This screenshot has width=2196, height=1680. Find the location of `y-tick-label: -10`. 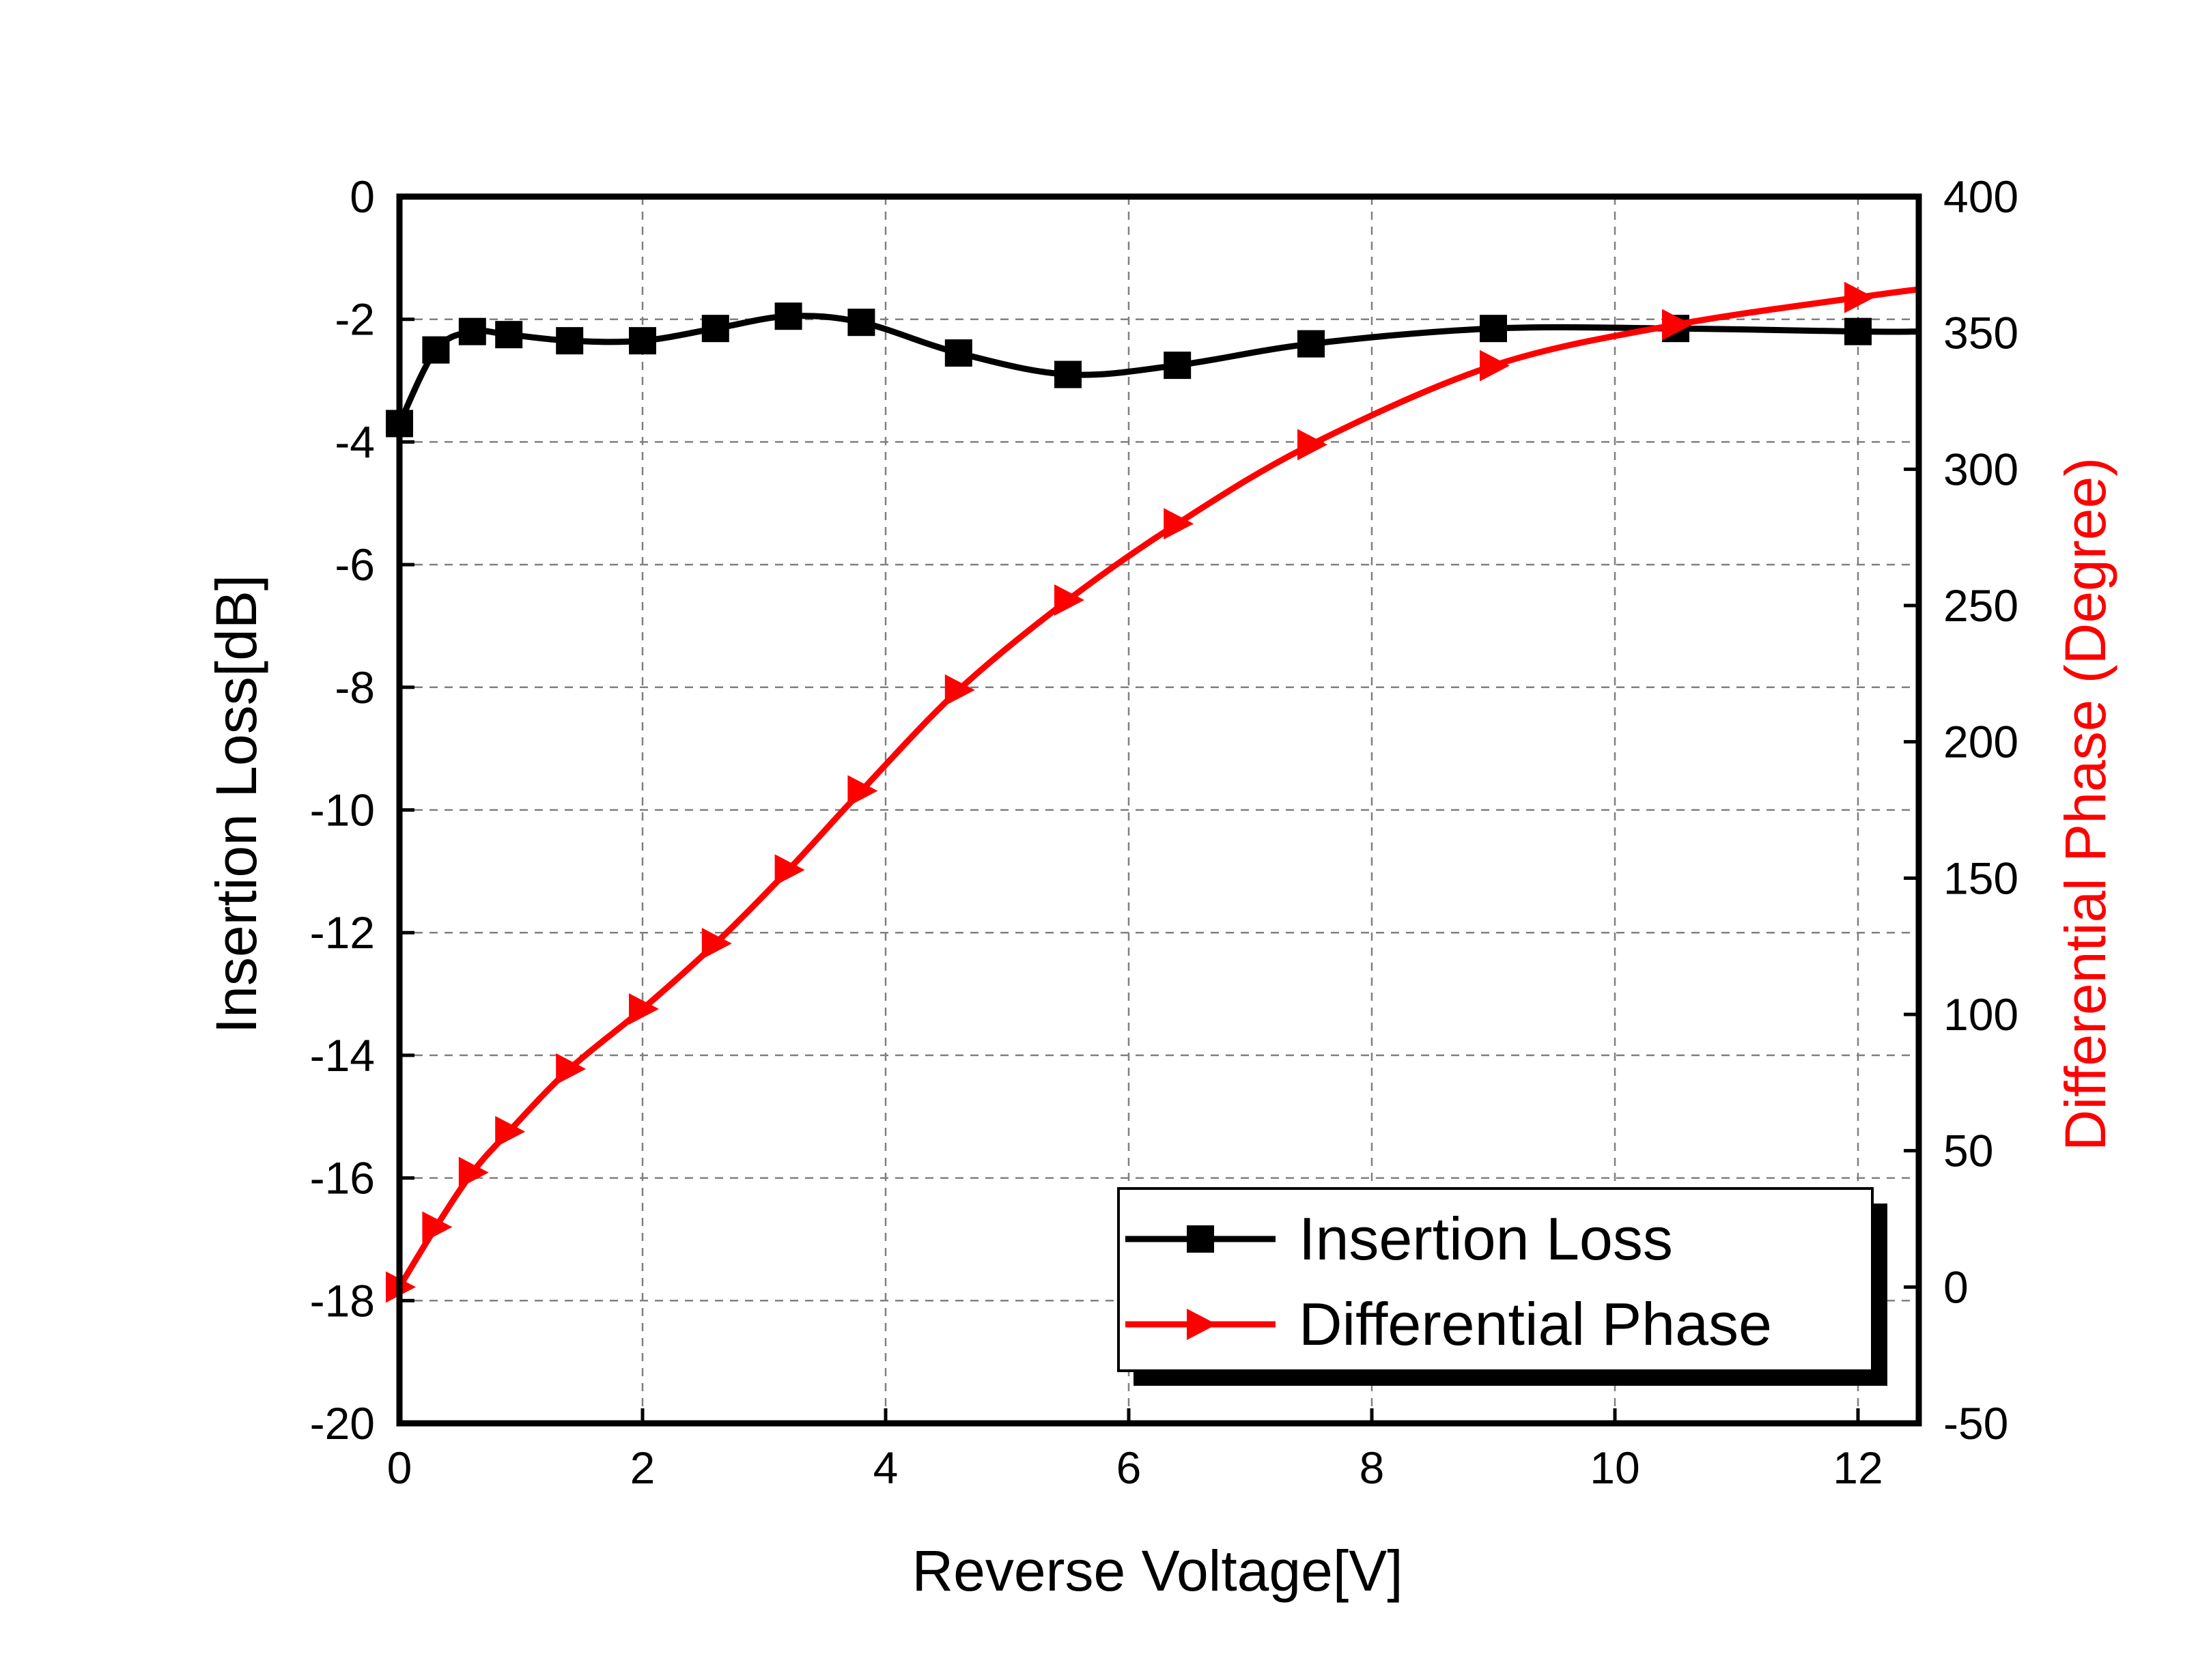

y-tick-label: -10 is located at coordinates (343, 810).